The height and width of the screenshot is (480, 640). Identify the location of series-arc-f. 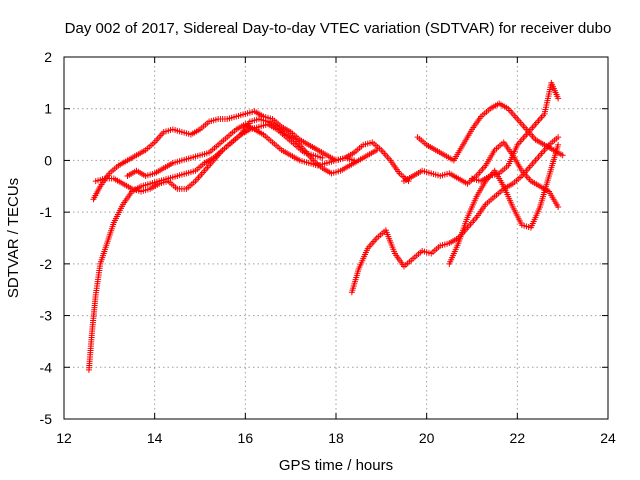
(481, 174).